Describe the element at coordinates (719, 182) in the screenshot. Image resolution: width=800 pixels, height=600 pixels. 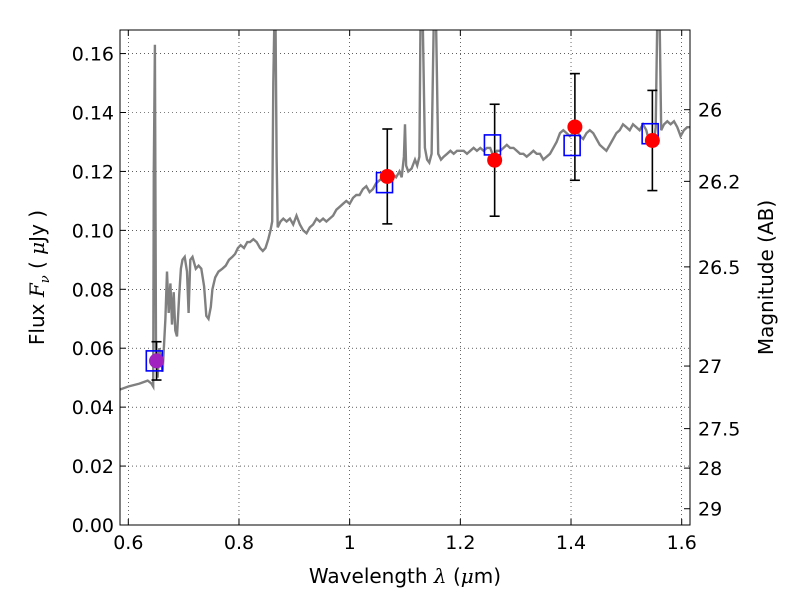
I see `y2-tick-label: 26.2` at that location.